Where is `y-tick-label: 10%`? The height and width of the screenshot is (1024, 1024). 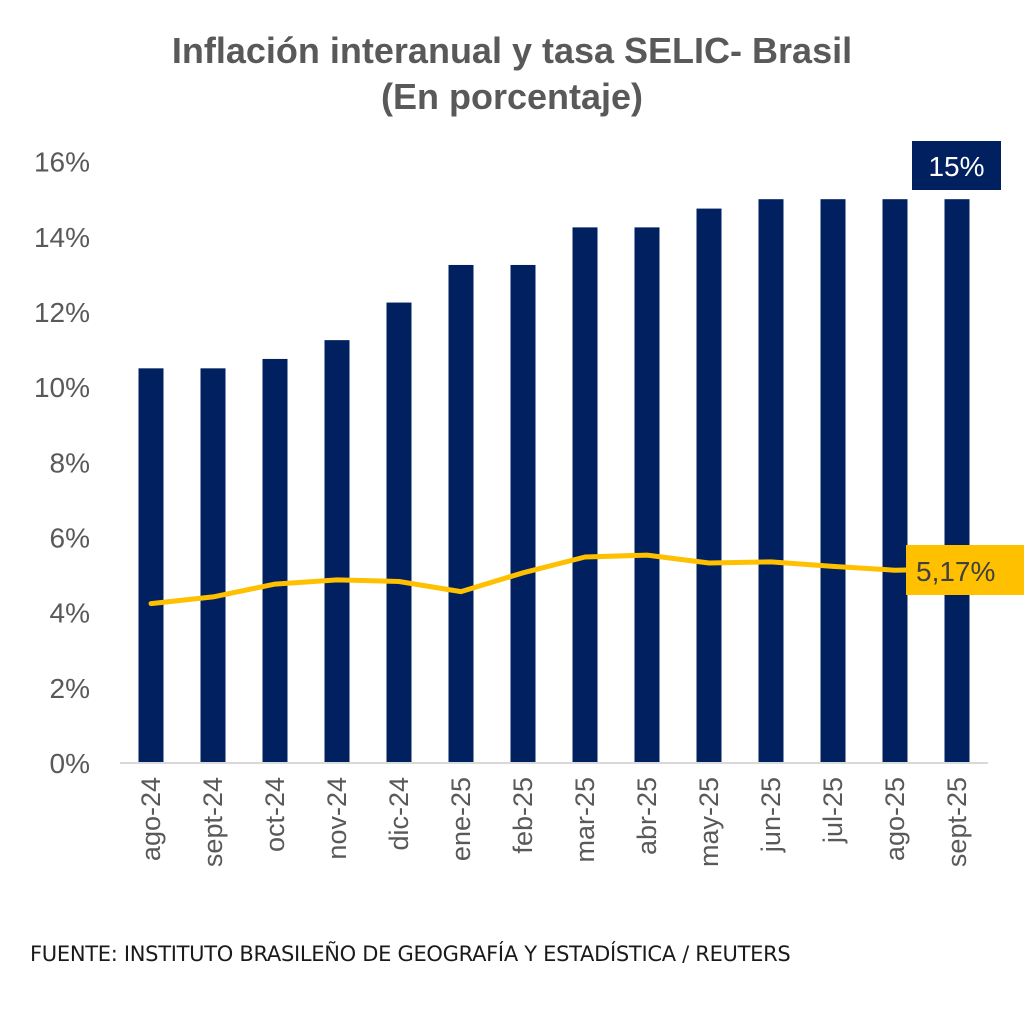
y-tick-label: 10% is located at coordinates (62, 387).